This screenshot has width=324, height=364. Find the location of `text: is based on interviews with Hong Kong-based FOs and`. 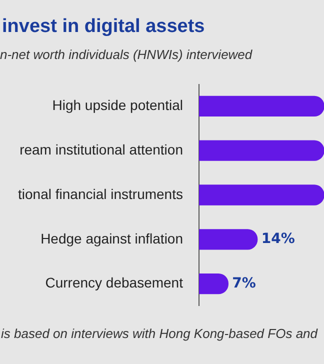

text: is based on interviews with Hong Kong-based FOs and is located at coordinates (159, 333).